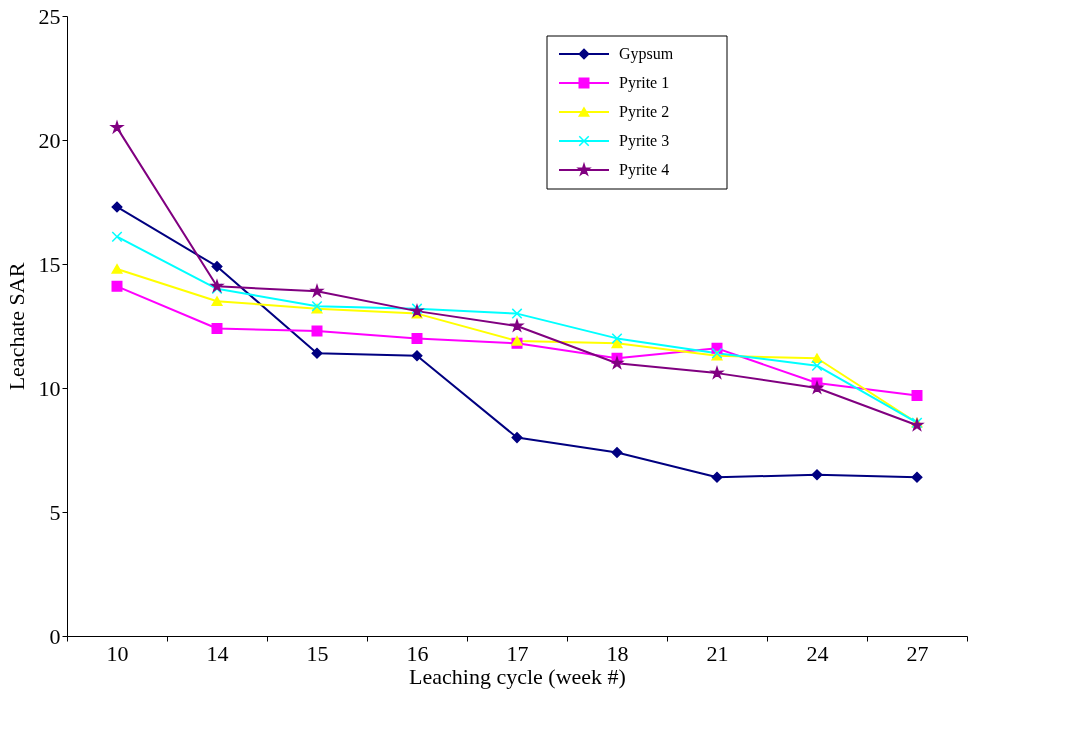 Image resolution: width=1076 pixels, height=734 pixels. What do you see at coordinates (16, 326) in the screenshot?
I see `y-axis-title: Leachate SAR` at bounding box center [16, 326].